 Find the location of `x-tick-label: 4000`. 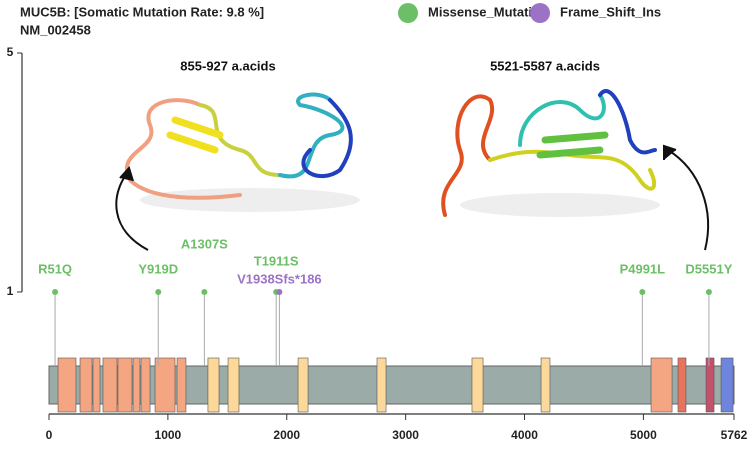

x-tick-label: 4000 is located at coordinates (524, 435).